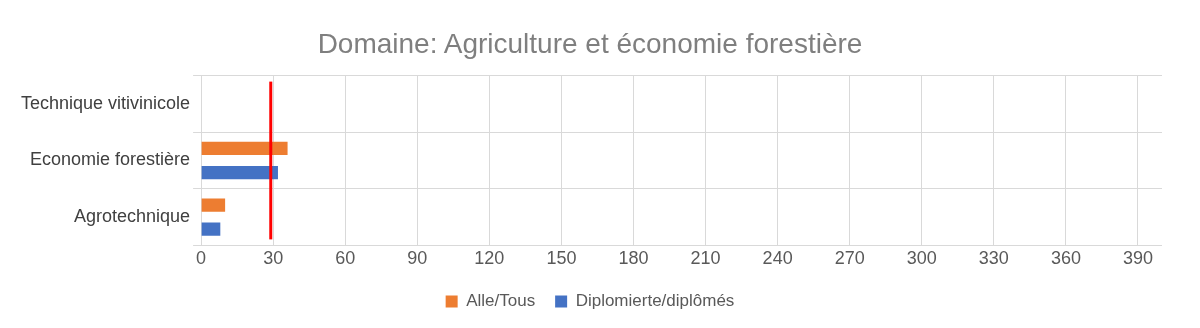 Image resolution: width=1200 pixels, height=328 pixels. Describe the element at coordinates (921, 258) in the screenshot. I see `x-tick-label: 300` at that location.